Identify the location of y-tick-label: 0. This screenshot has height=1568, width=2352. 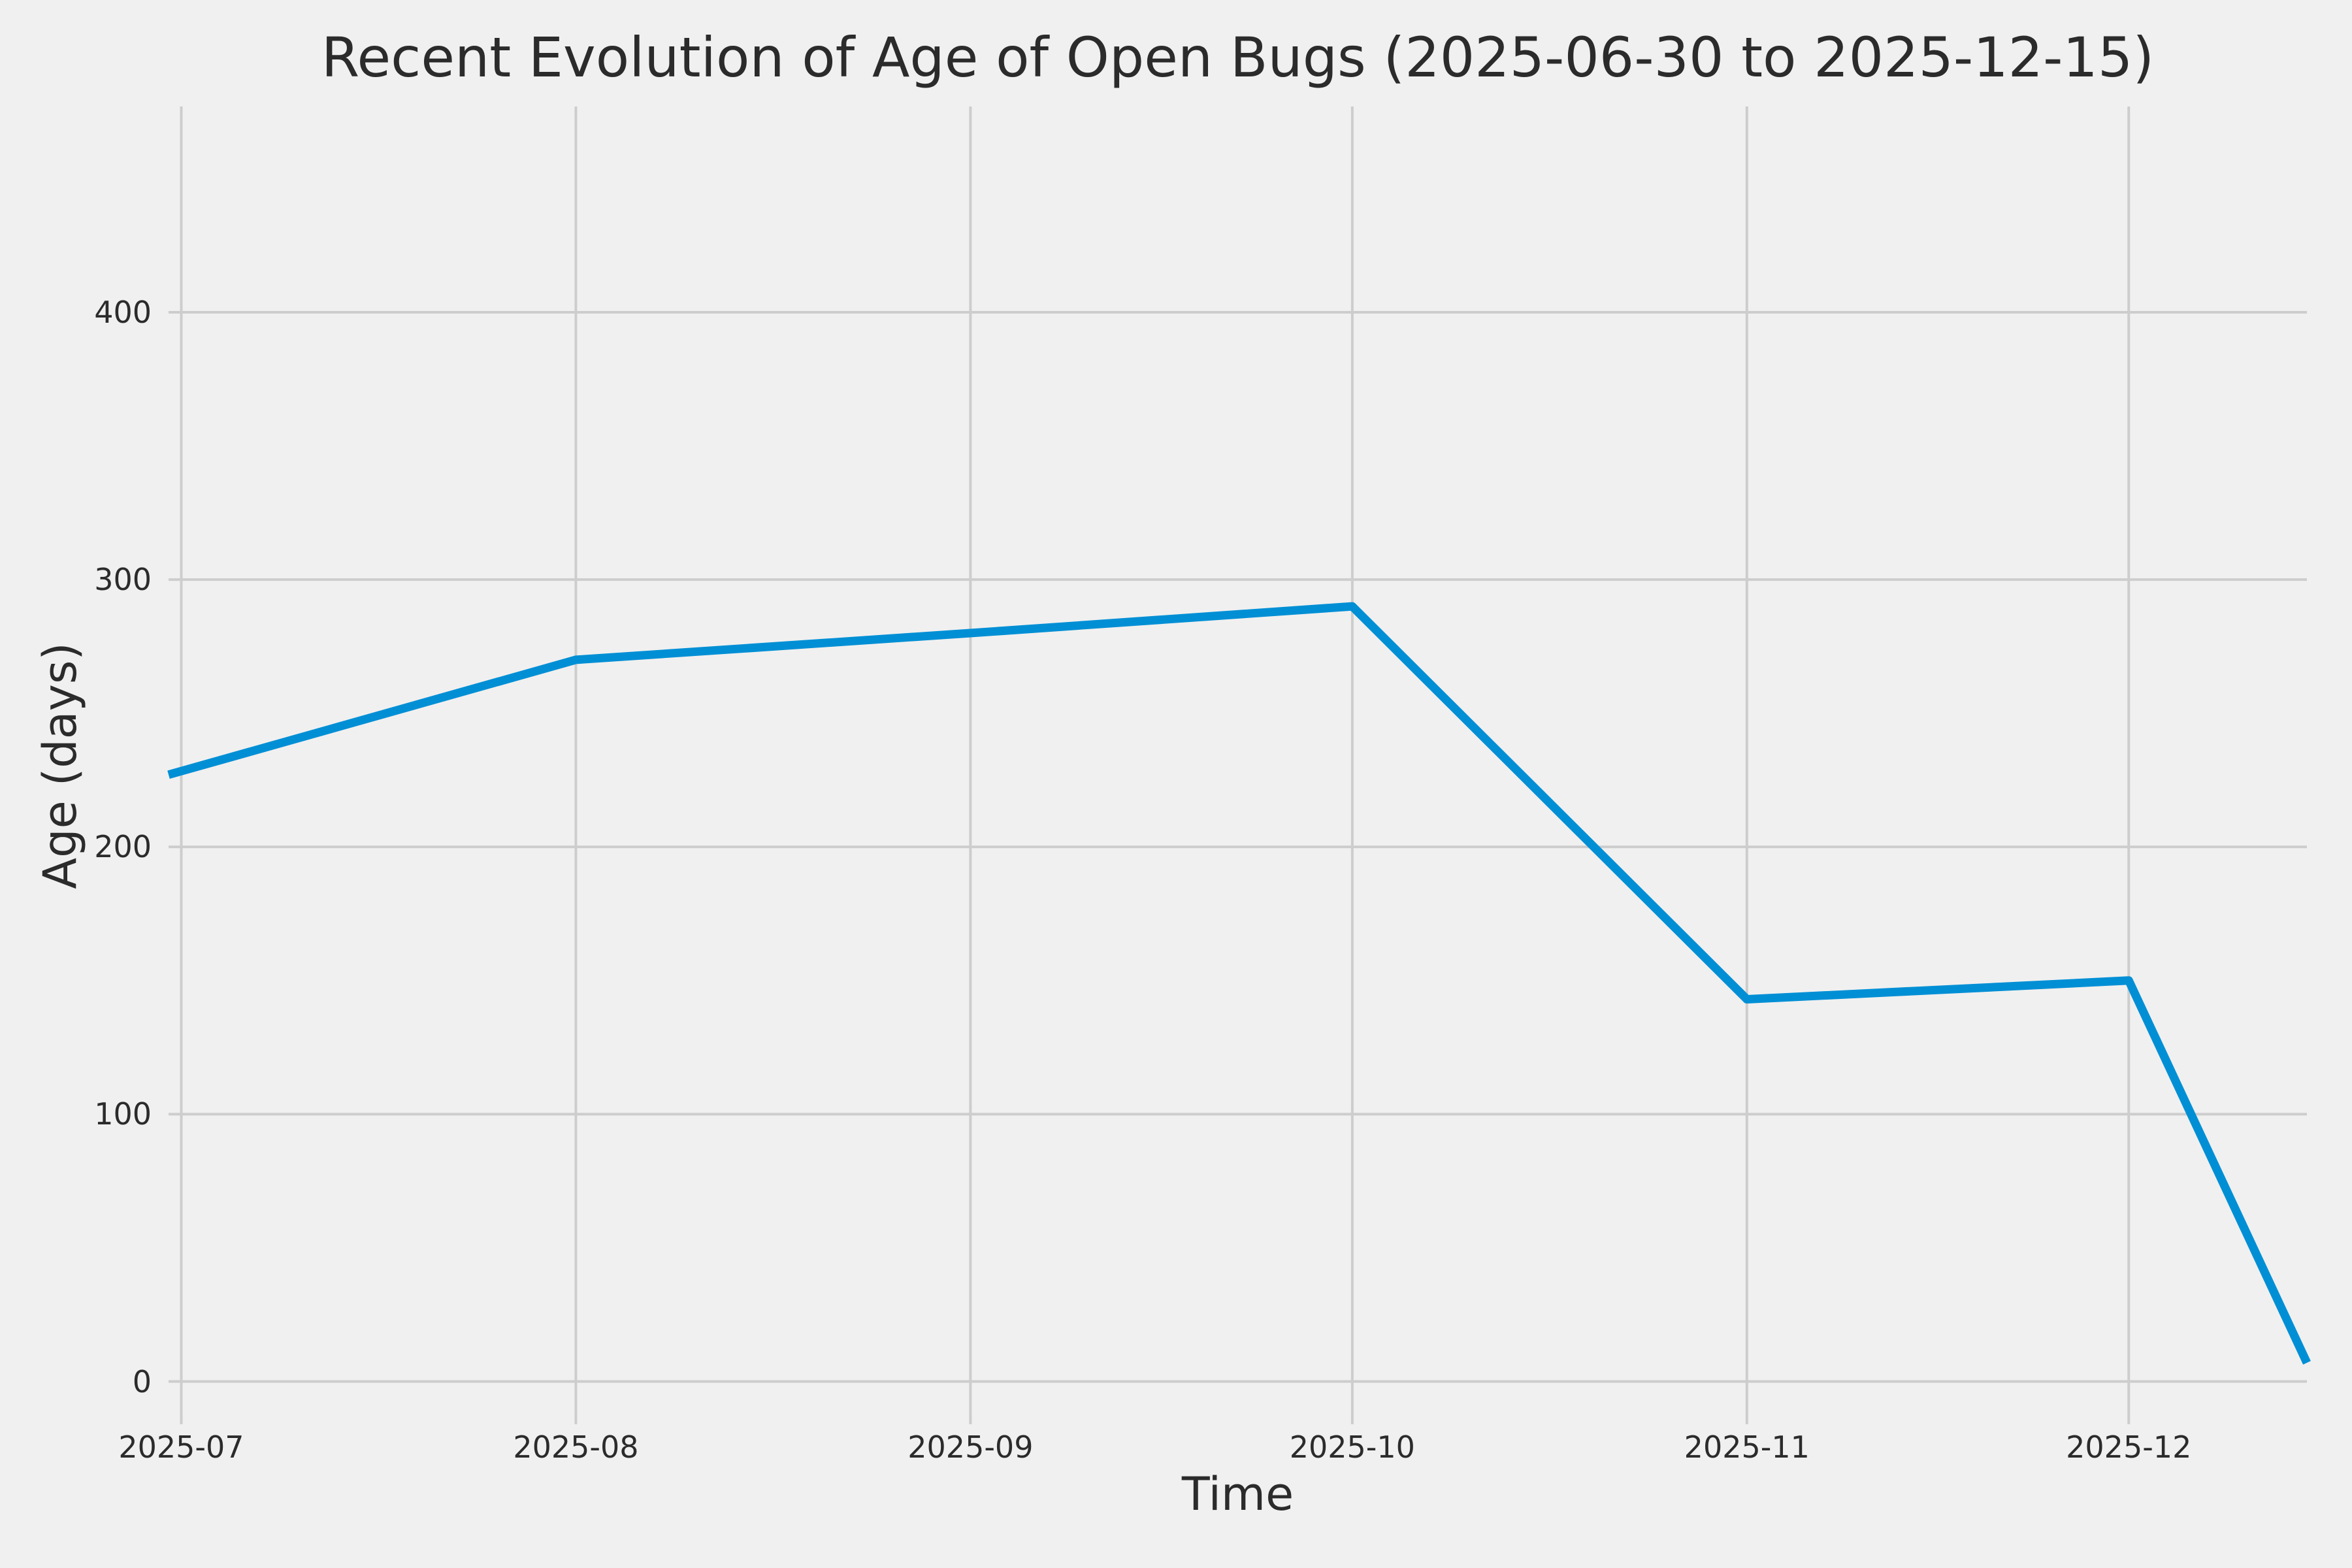
(142, 1381).